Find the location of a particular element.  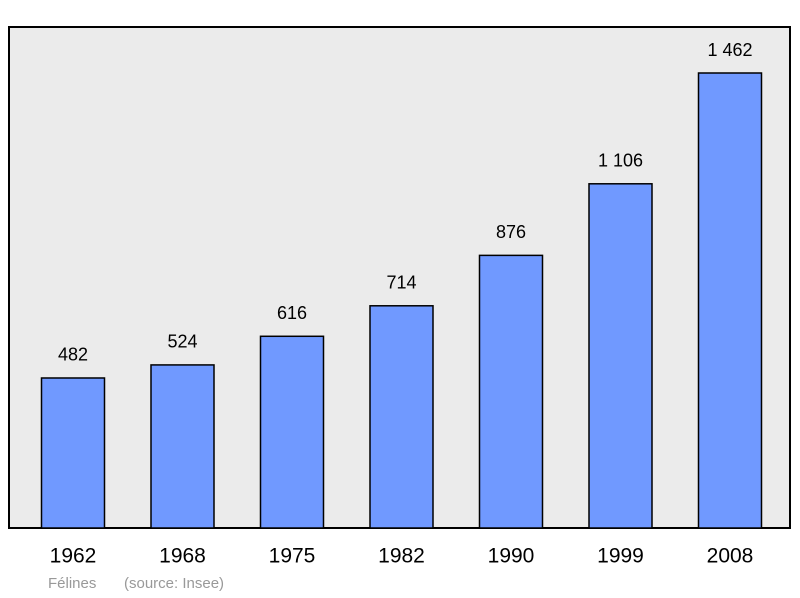

x-tick-label: 1968 is located at coordinates (182, 556).